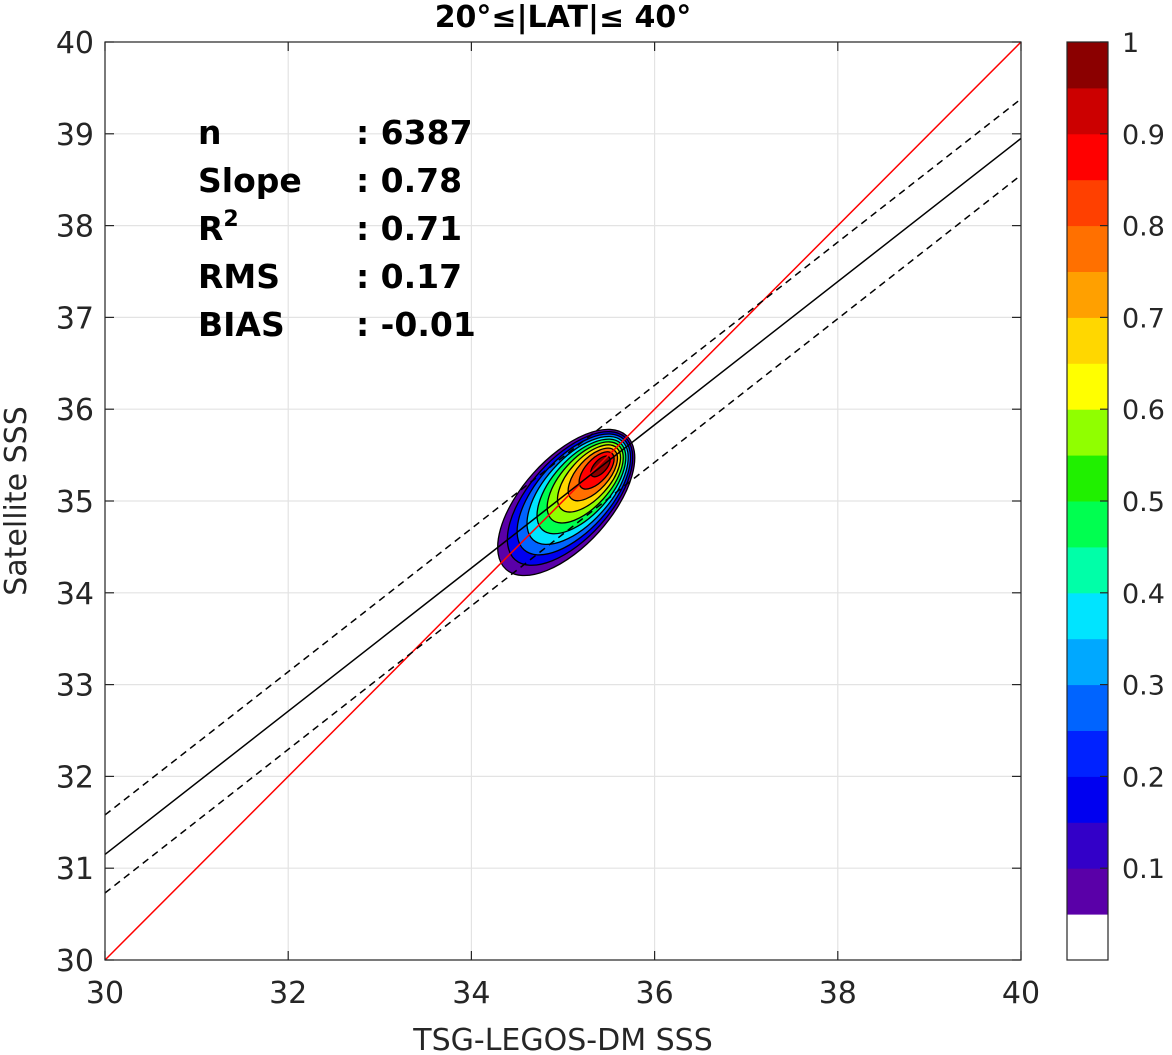 The height and width of the screenshot is (1055, 1172). What do you see at coordinates (1130, 43) in the screenshot?
I see `colorbar-tick-label: 1` at bounding box center [1130, 43].